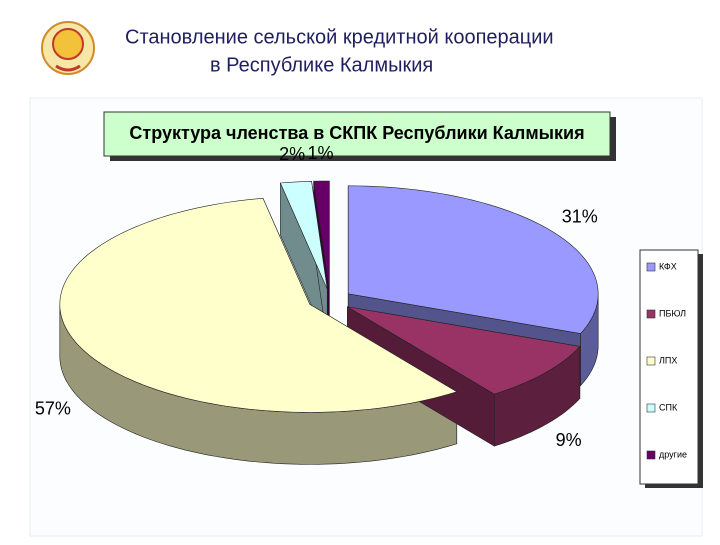 Image resolution: width=720 pixels, height=545 pixels. What do you see at coordinates (668, 266) in the screenshot?
I see `legend-label: КФХ` at bounding box center [668, 266].